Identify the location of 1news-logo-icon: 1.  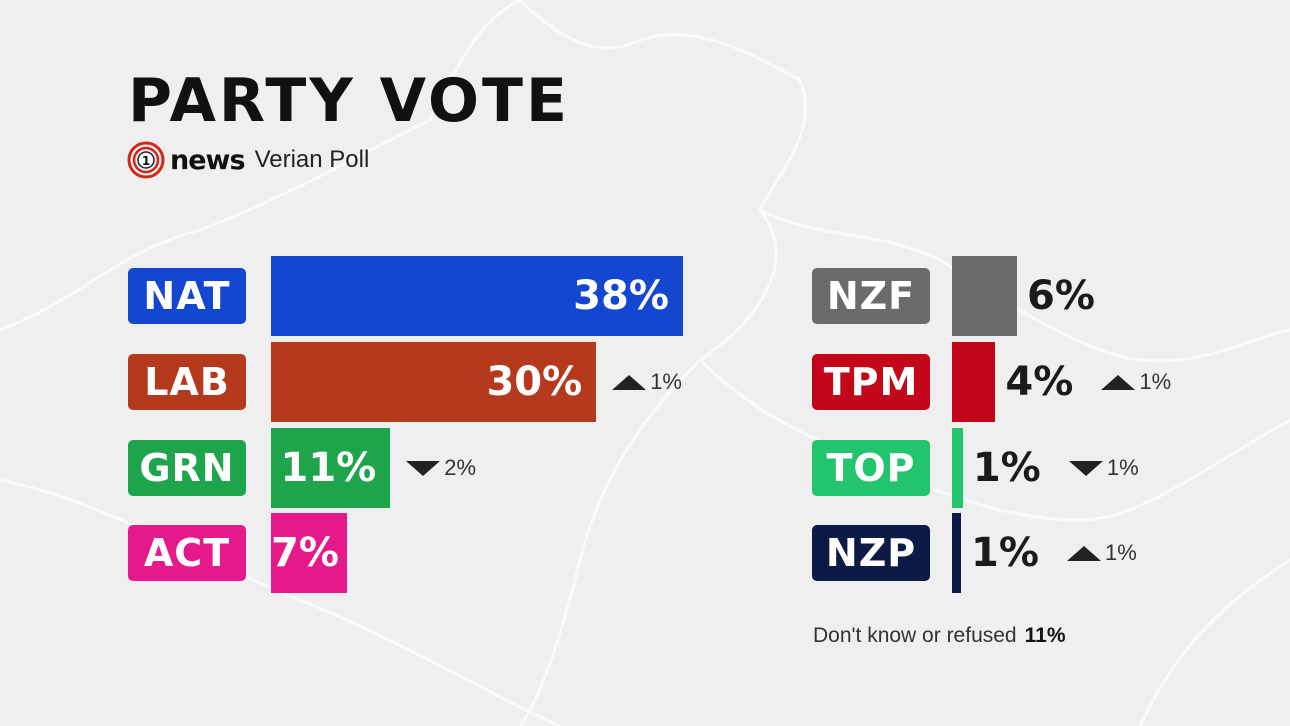
(146, 160).